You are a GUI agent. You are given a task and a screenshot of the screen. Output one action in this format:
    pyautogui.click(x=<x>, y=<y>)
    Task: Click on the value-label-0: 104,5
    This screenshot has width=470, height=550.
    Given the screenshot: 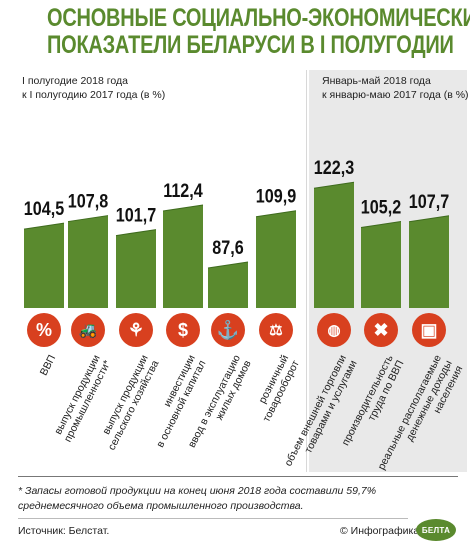 What is the action you would take?
    pyautogui.click(x=44, y=209)
    